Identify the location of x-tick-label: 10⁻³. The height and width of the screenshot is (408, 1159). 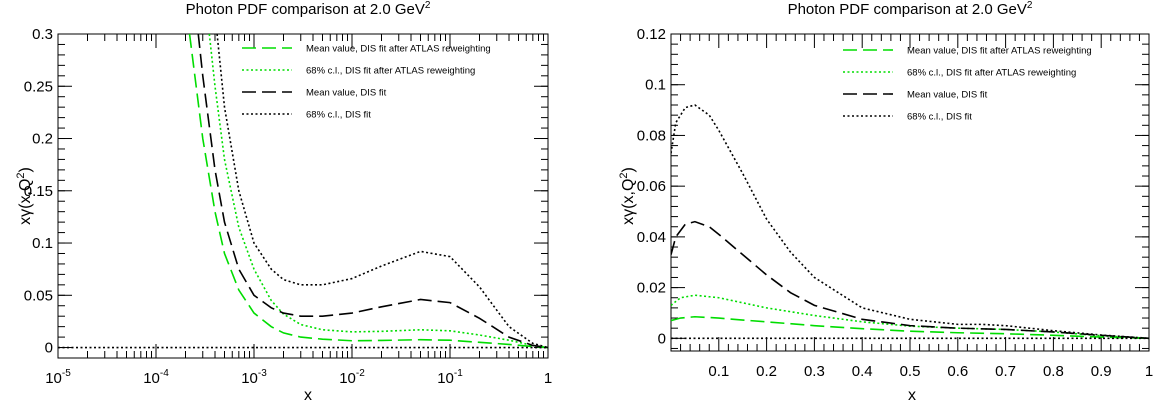
(254, 377).